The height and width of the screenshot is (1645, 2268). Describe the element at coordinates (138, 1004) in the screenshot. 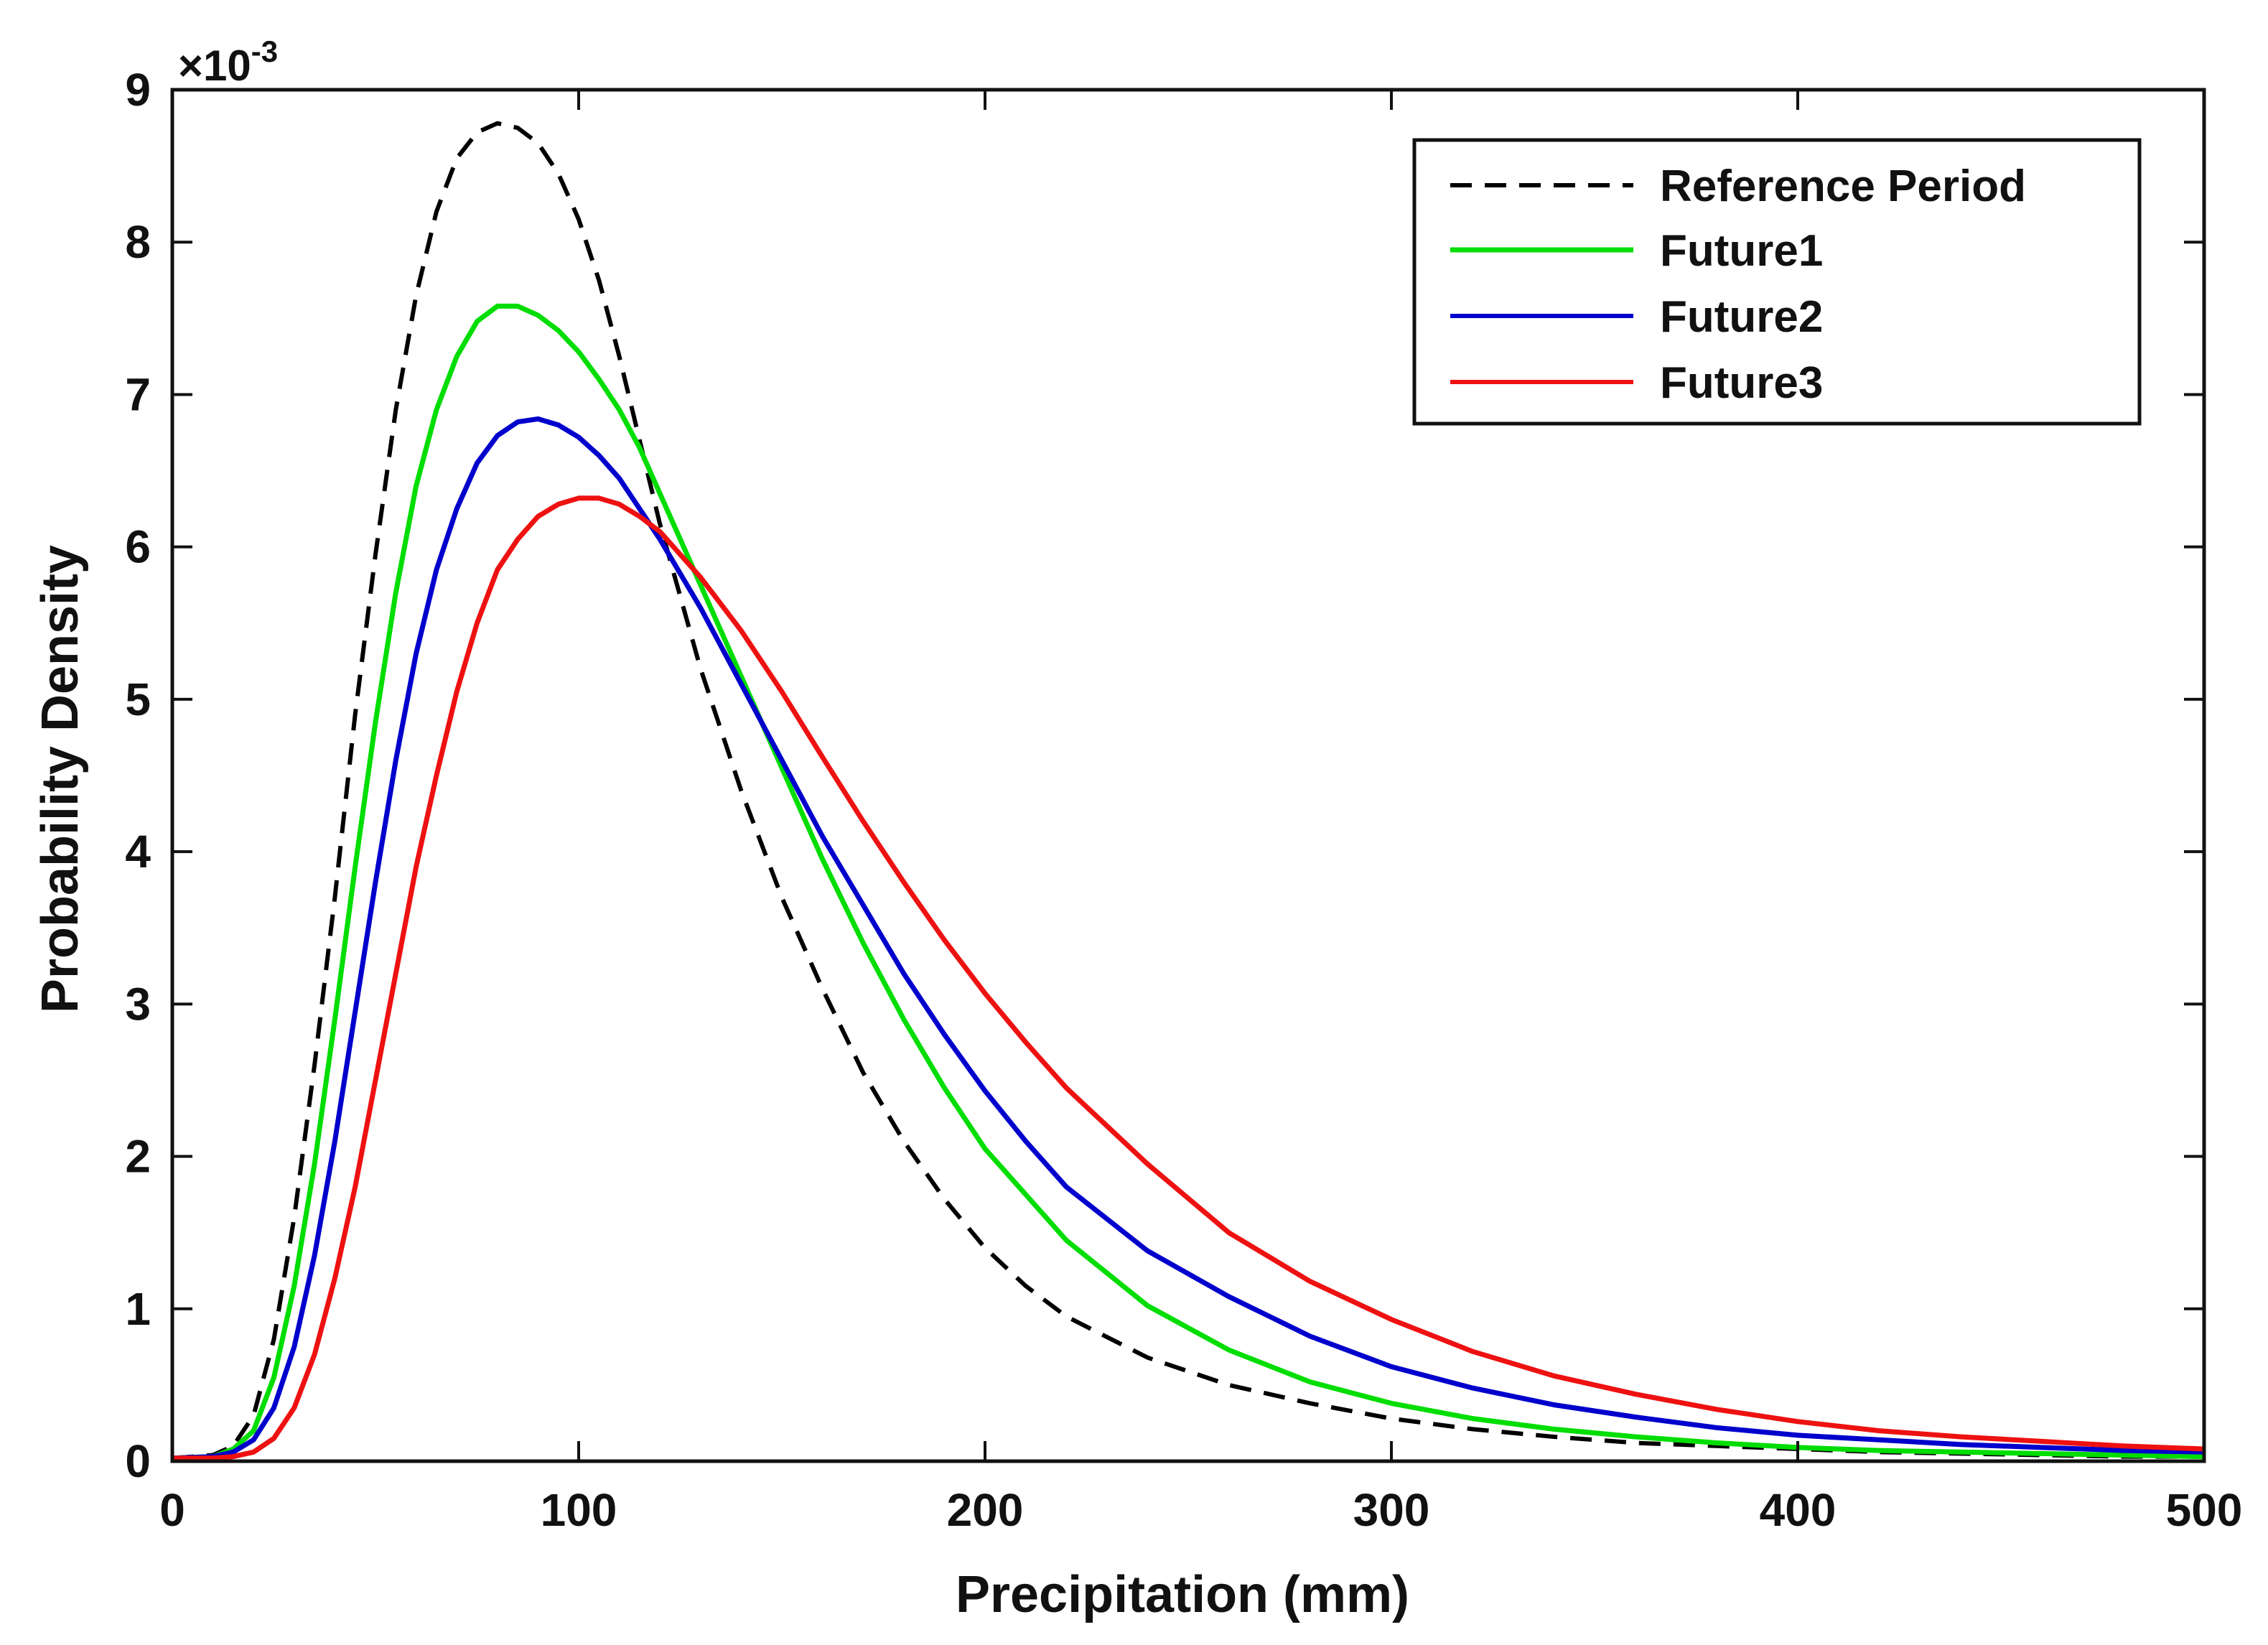

I see `y-tick-label: 3` at that location.